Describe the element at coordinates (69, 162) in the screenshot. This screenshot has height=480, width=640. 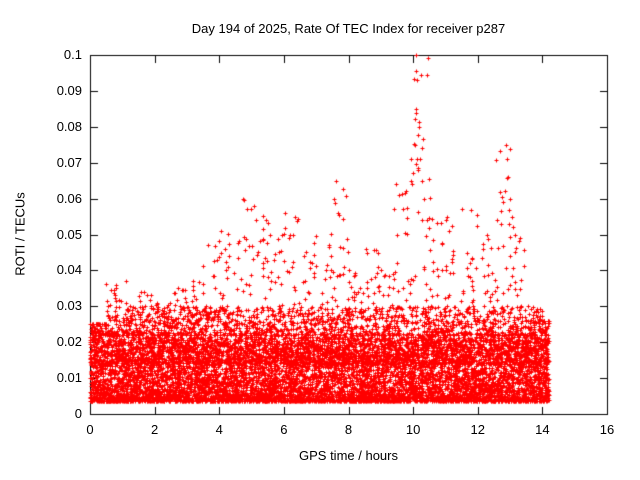
I see `y-tick-label: 0.07` at that location.